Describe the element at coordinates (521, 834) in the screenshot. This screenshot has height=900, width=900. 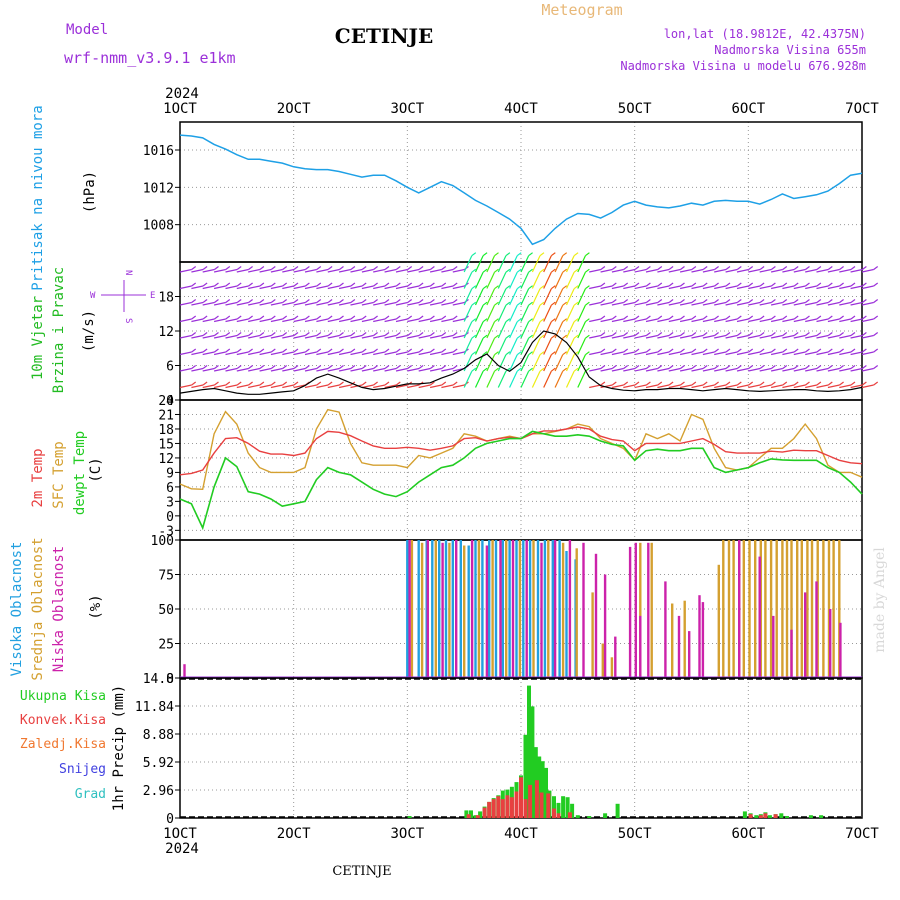
I see `bottom-date-ticks: 1OCT 2OCT 3OCT 4OCT 5OCT 6OCT 7OCT` at that location.